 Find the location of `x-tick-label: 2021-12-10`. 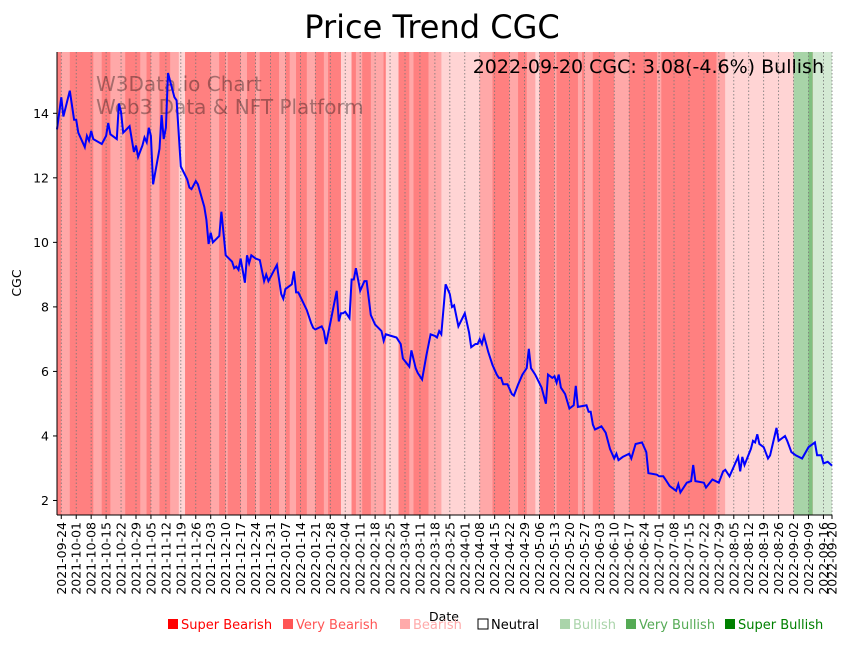

x-tick-label: 2021-12-10 is located at coordinates (225, 558).